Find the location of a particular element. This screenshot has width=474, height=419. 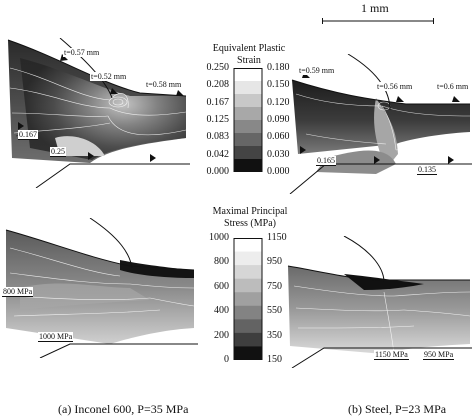

colorbar-tick-label: 1150 is located at coordinates (277, 237).